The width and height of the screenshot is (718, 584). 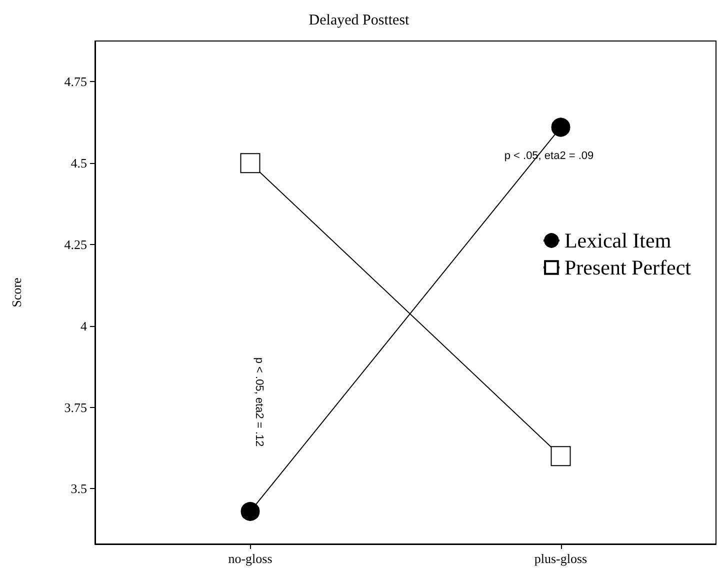 I want to click on y-tick-label: 4.75, so click(x=75, y=82).